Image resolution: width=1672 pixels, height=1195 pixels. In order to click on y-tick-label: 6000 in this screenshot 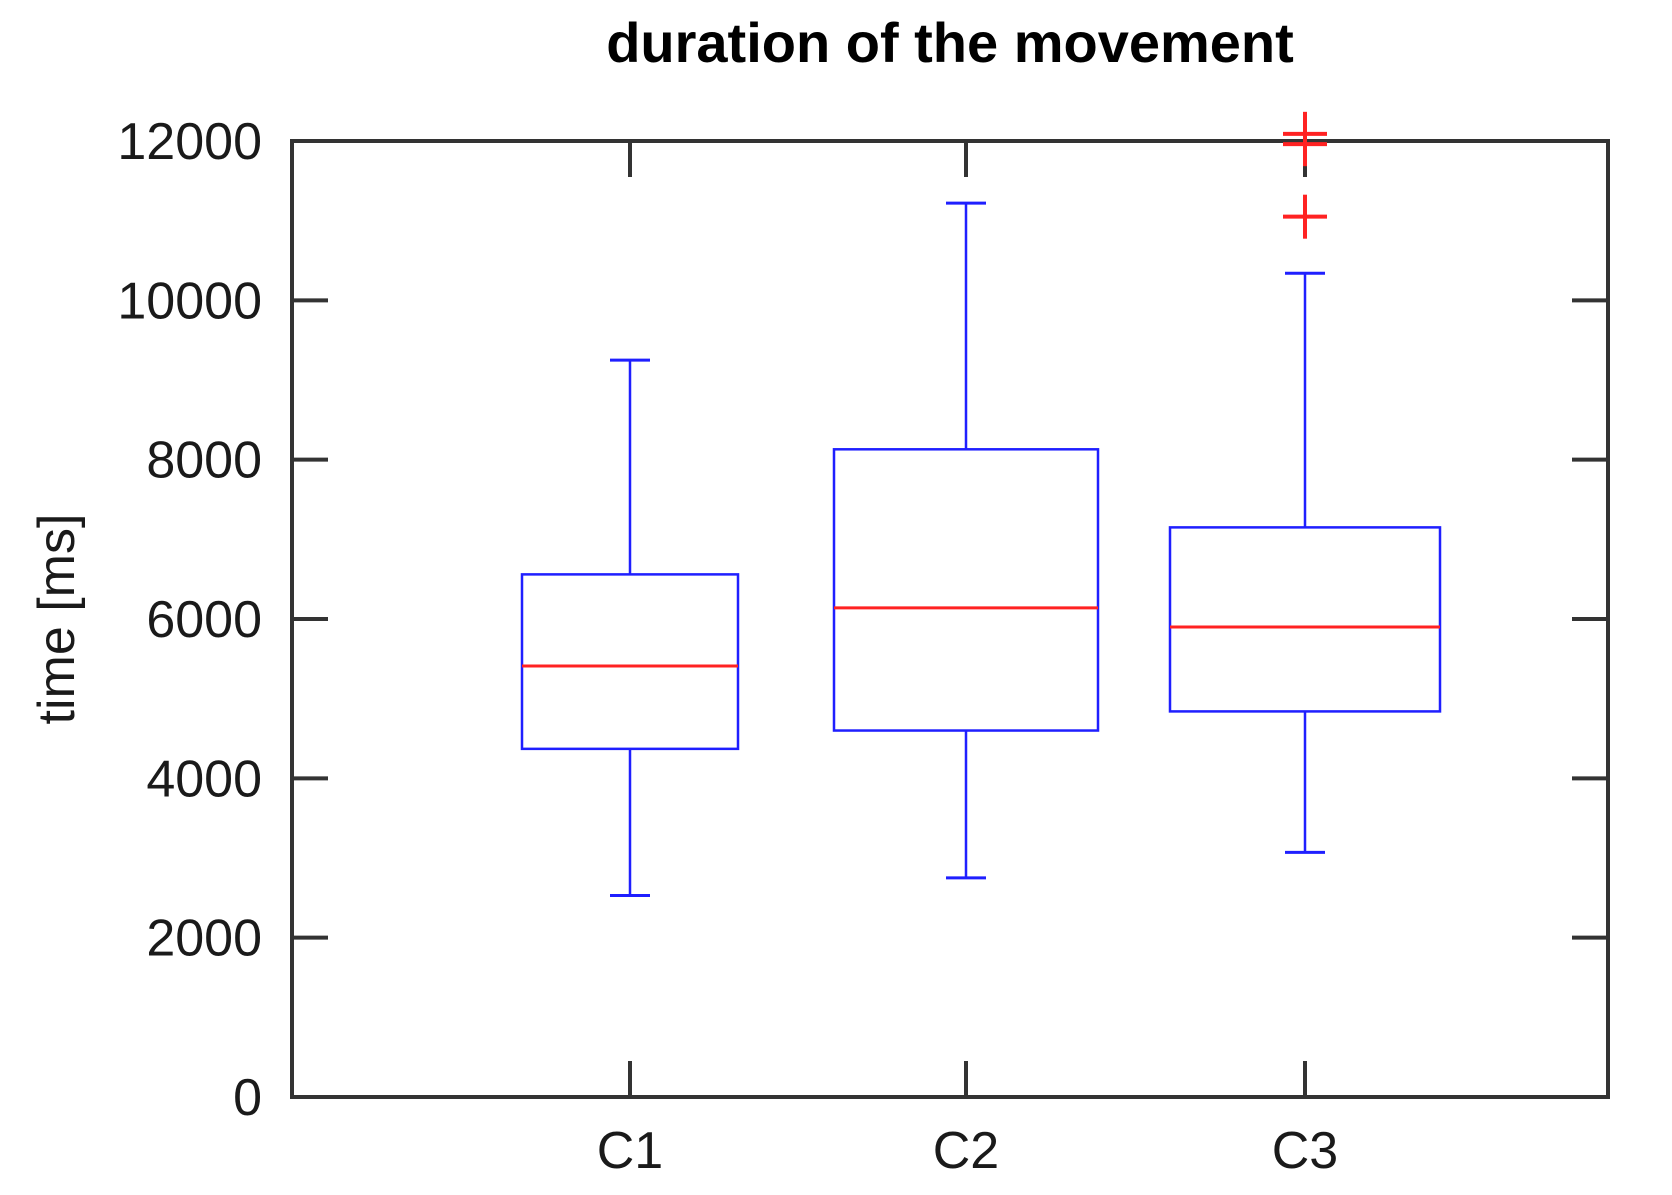, I will do `click(204, 620)`.